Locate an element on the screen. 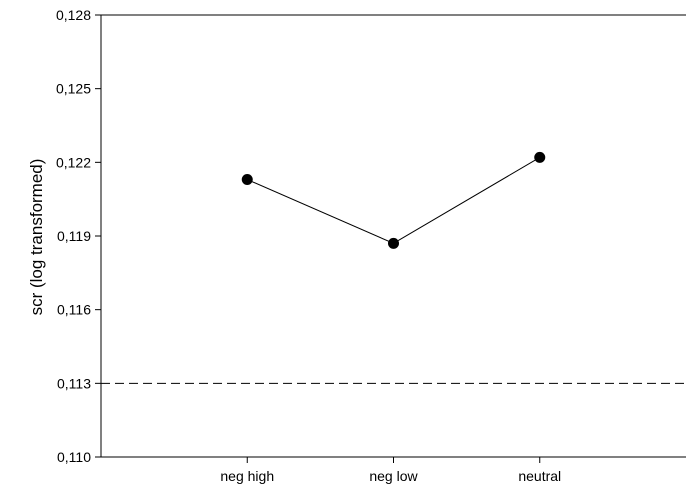 This screenshot has width=688, height=502. y-tick-label: 0,128 is located at coordinates (73, 15).